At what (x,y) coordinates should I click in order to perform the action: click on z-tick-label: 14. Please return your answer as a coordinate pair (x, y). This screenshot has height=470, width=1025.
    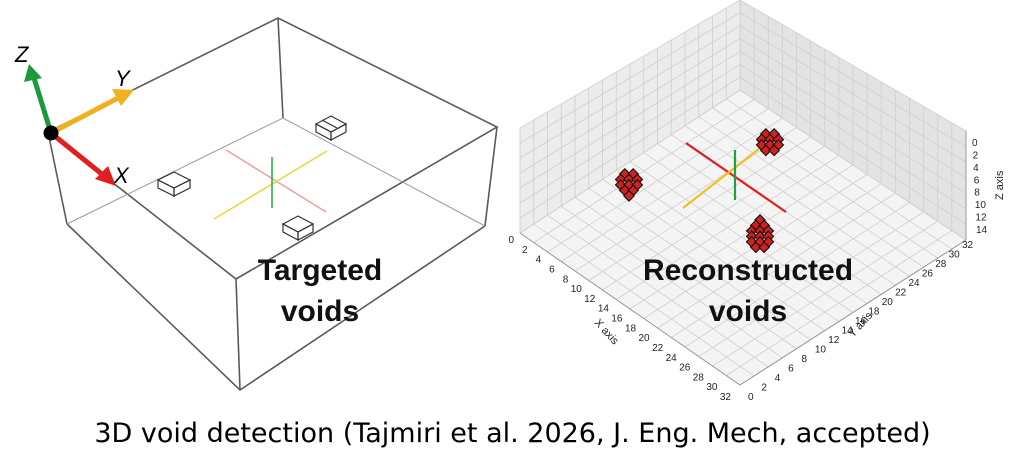
    Looking at the image, I should click on (982, 230).